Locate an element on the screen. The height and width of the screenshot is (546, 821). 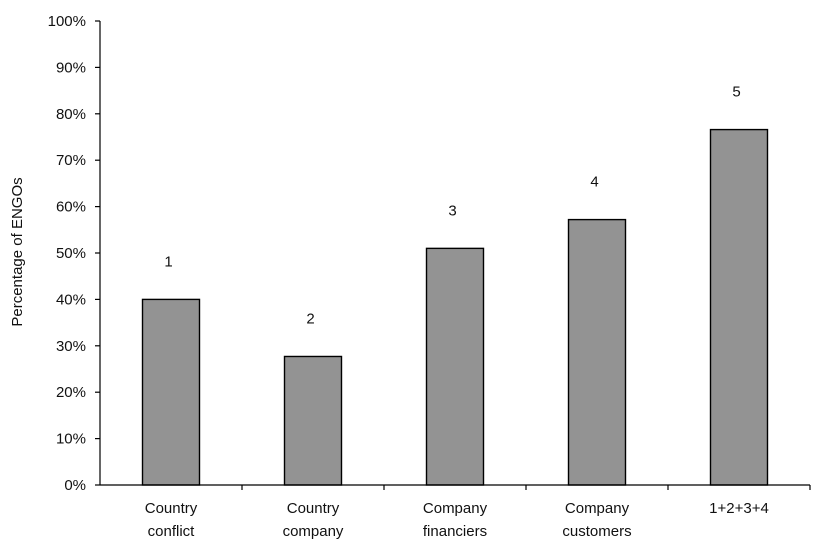
y-tick-label: 0% is located at coordinates (75, 485).